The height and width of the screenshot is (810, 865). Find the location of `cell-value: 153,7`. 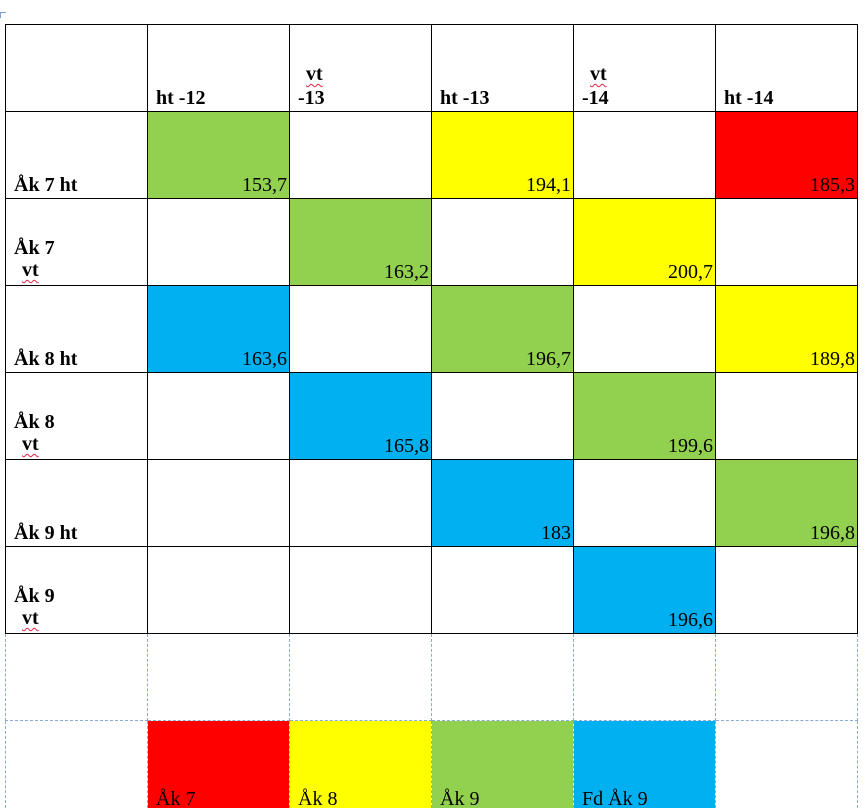

cell-value: 153,7 is located at coordinates (264, 185).